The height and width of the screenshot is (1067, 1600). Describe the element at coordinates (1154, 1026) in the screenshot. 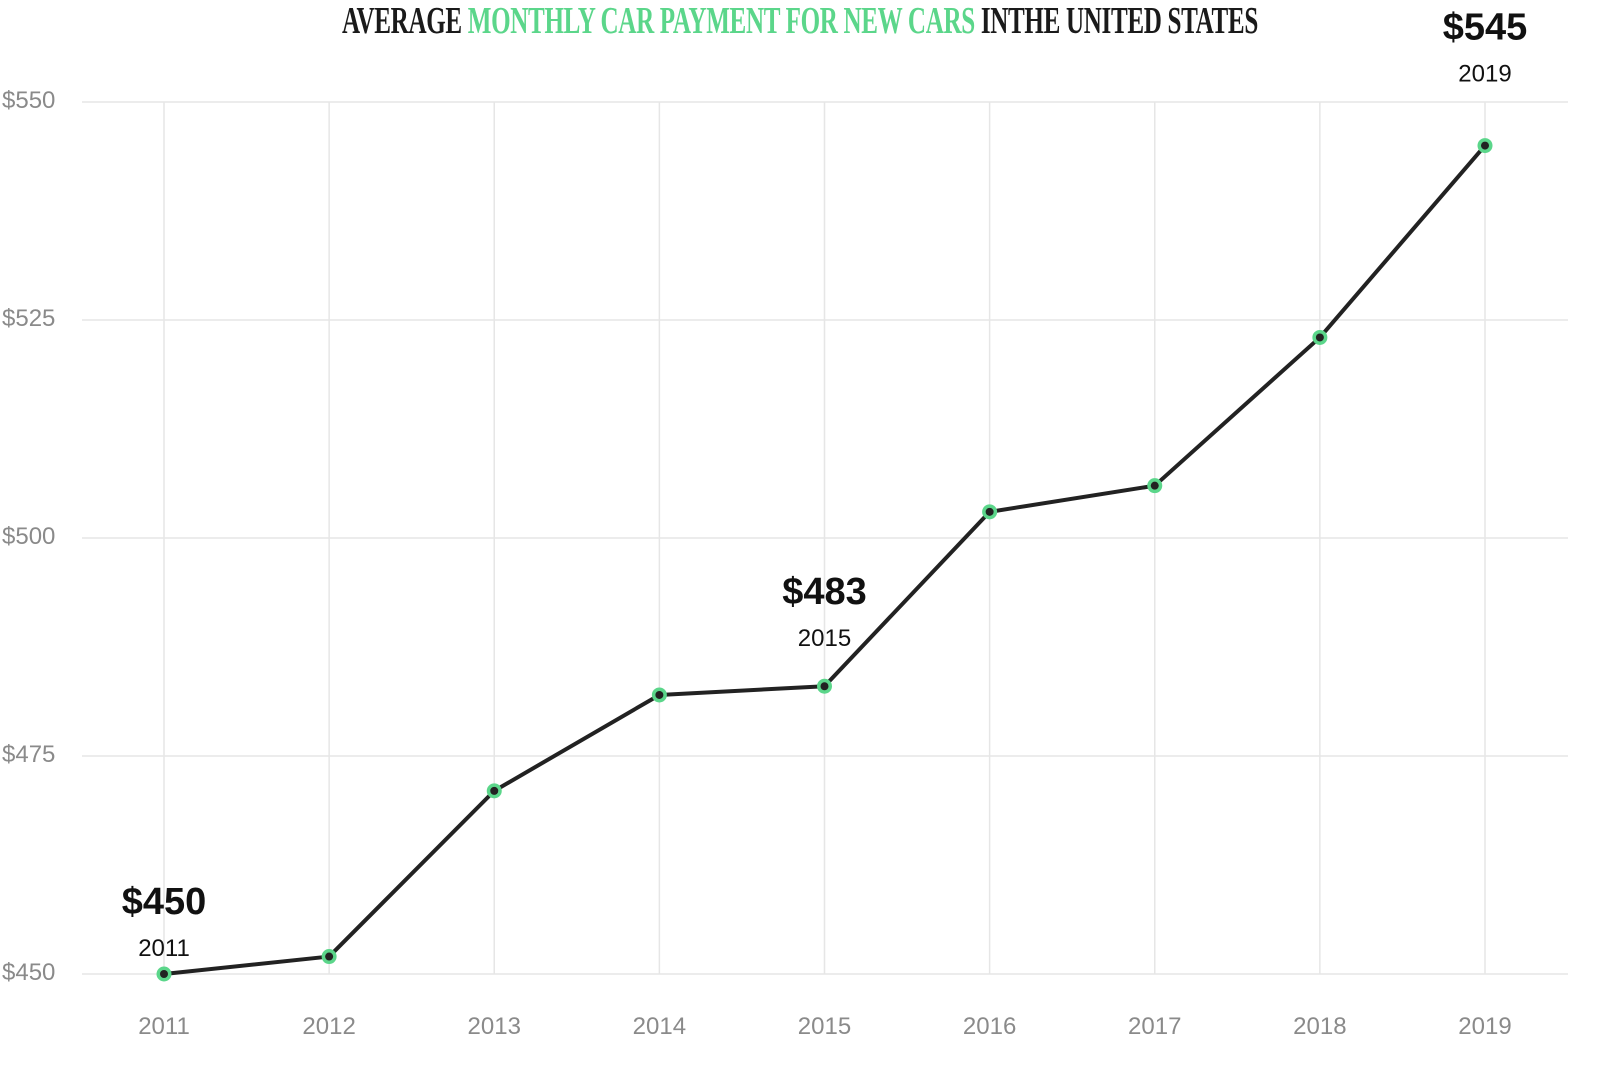

I see `x-tick-label: 2017` at that location.